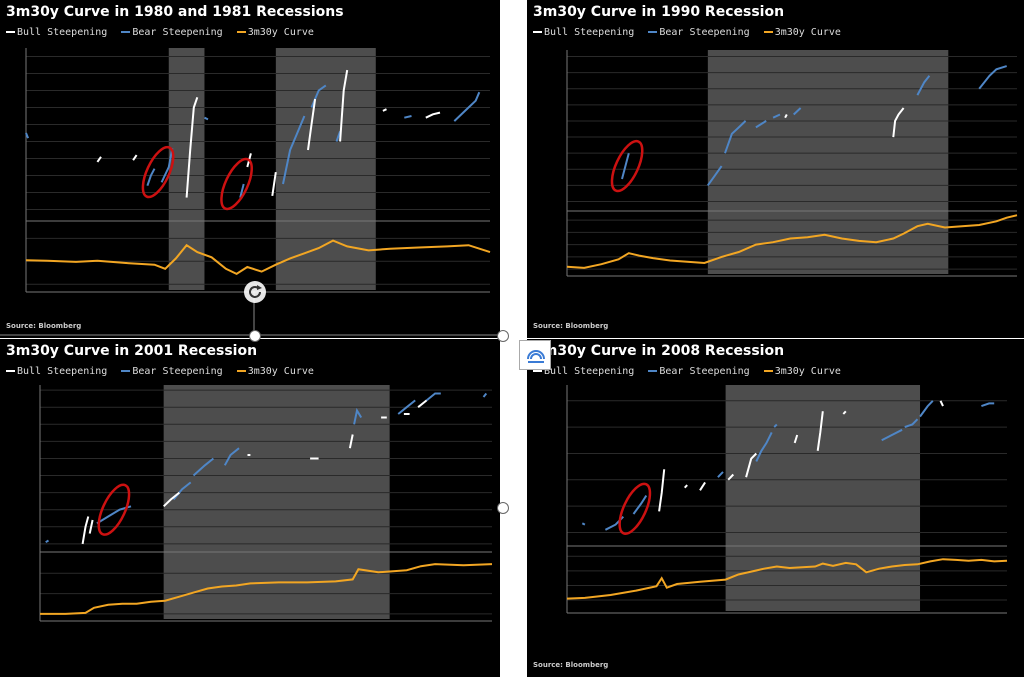  What do you see at coordinates (132, 351) in the screenshot?
I see `chart-title: 3m30y Curve in 2001 Recession` at bounding box center [132, 351].